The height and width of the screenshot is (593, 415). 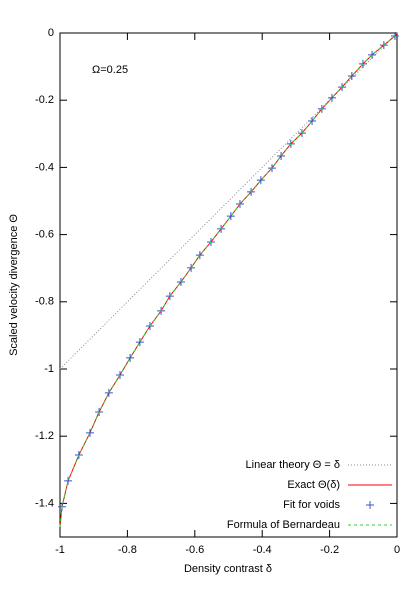 What do you see at coordinates (283, 525) in the screenshot?
I see `legend-label: Formula of Bernardeau` at bounding box center [283, 525].